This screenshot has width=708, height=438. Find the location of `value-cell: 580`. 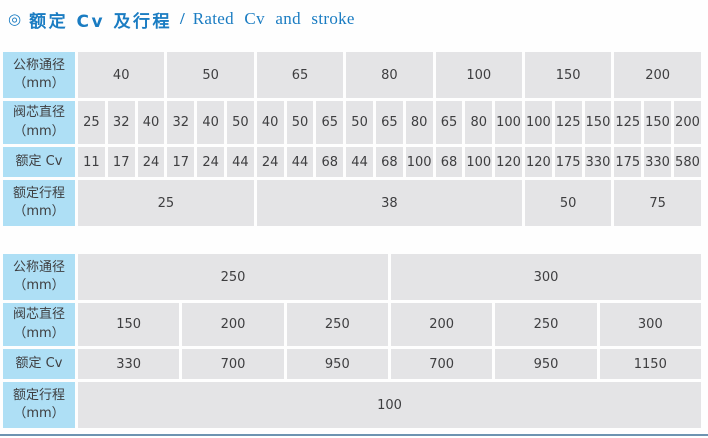

value-cell: 580 is located at coordinates (687, 162).